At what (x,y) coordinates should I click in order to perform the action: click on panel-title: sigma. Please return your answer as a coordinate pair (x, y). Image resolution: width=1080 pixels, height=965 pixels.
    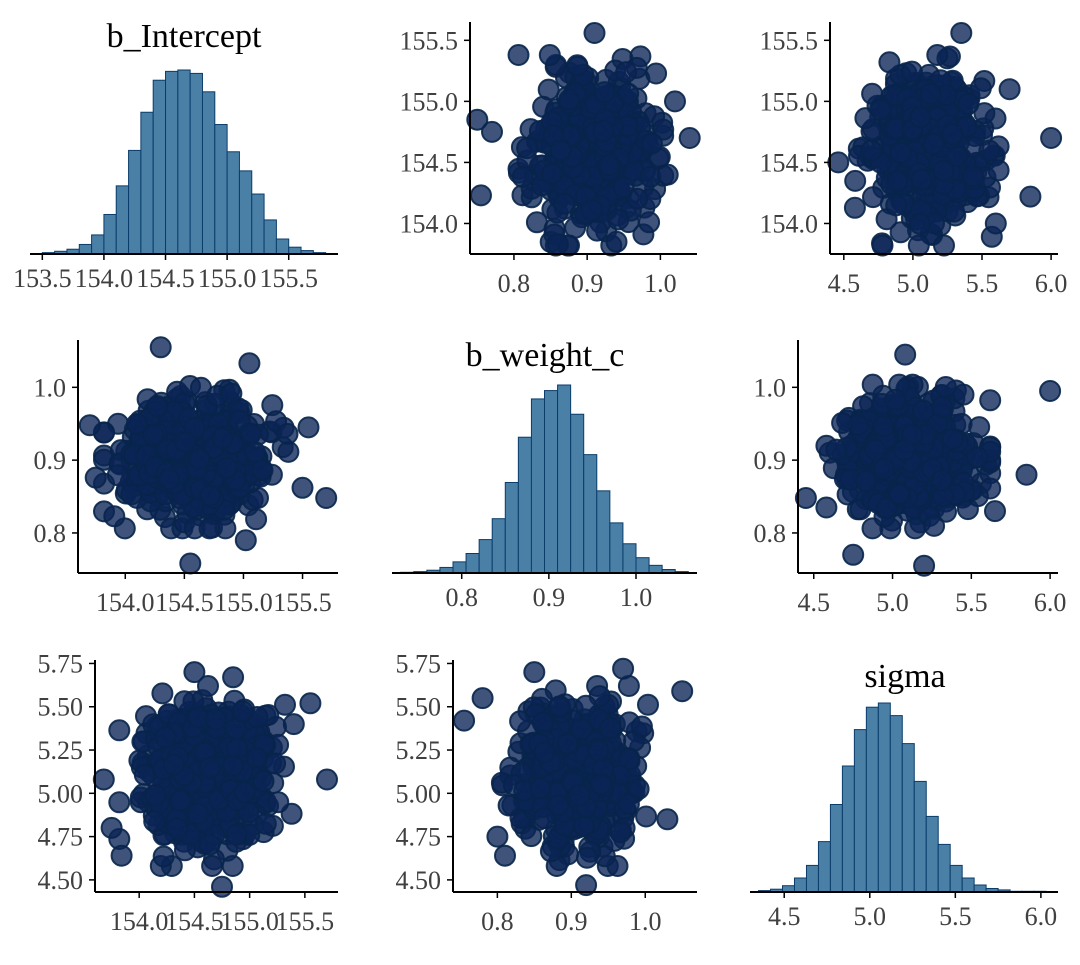
    Looking at the image, I should click on (904, 676).